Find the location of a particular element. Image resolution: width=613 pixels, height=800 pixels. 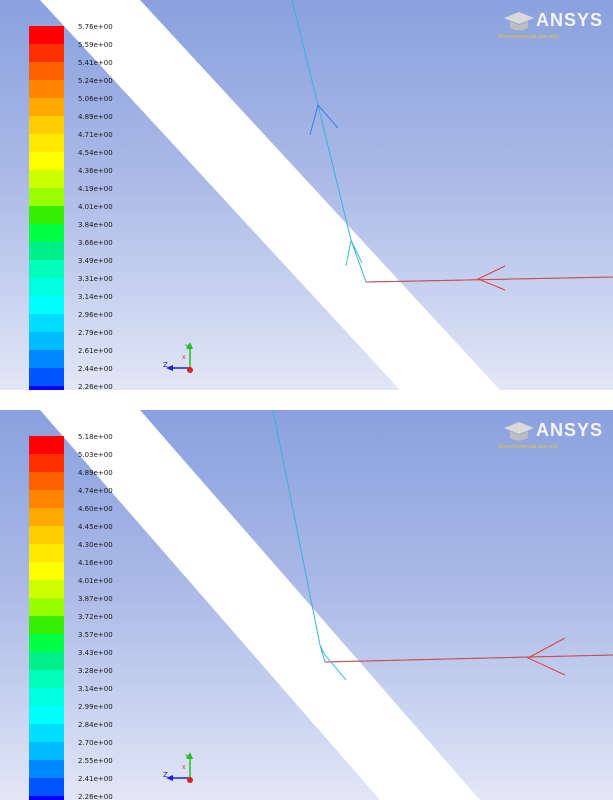

legend-value-label: 4.16e+00 is located at coordinates (95, 563).